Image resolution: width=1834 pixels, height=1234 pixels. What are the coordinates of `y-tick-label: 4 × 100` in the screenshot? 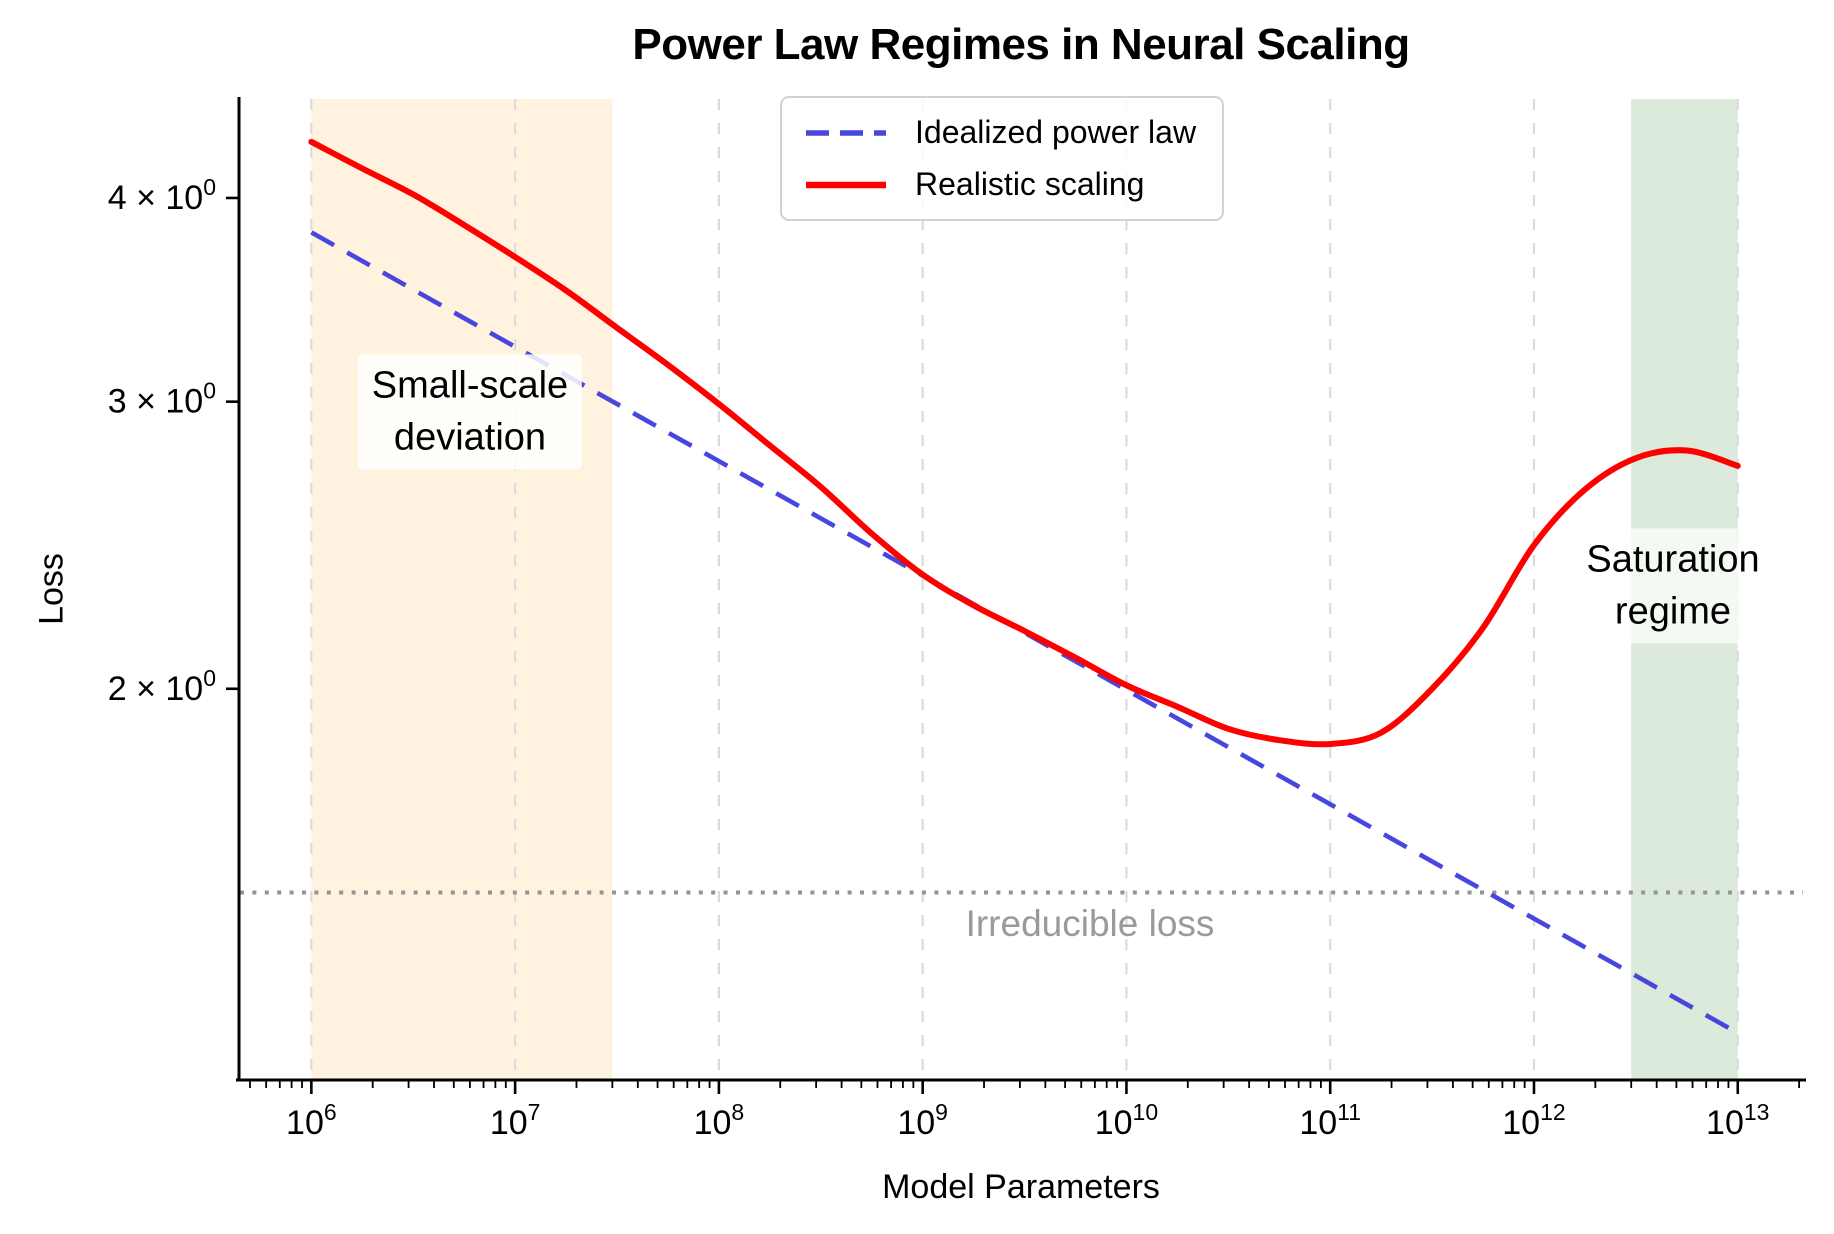 It's located at (162, 195).